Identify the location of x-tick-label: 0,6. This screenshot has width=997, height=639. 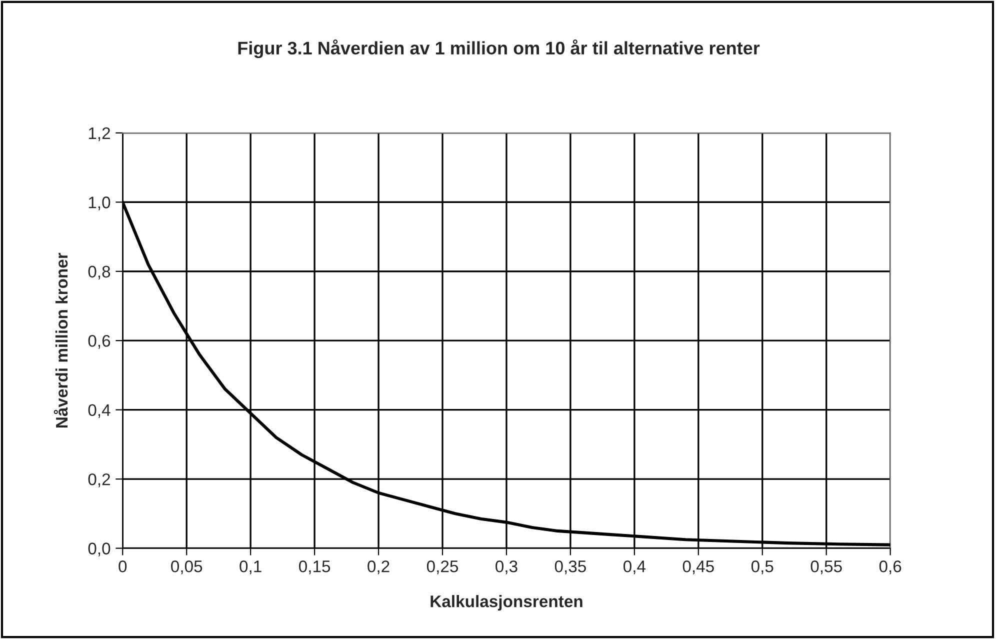
(890, 567).